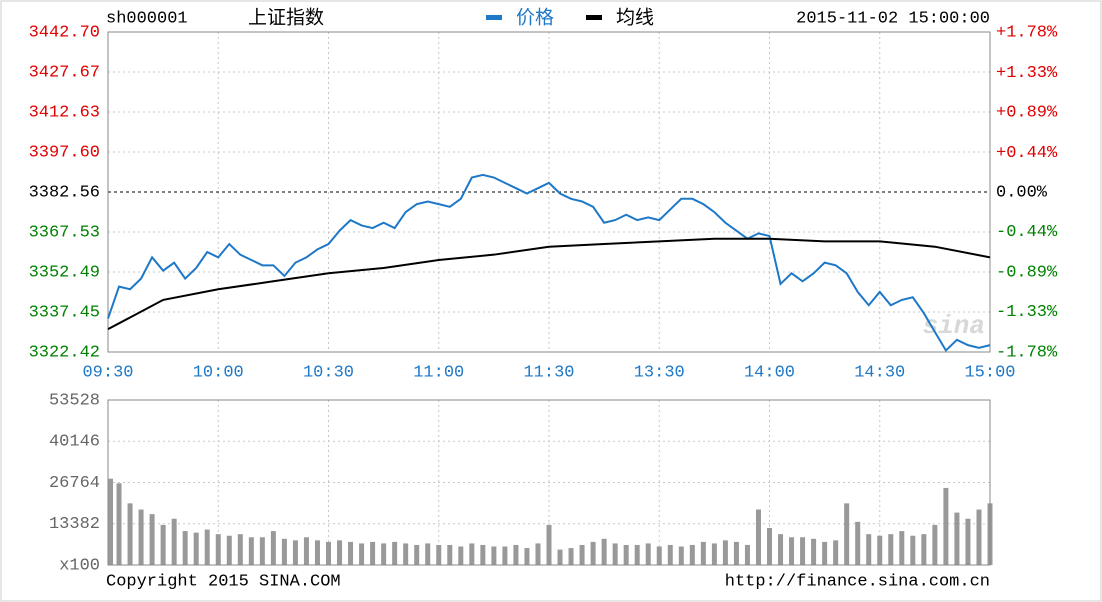  Describe the element at coordinates (1027, 272) in the screenshot. I see `y2-tick-label: -0.89%` at that location.